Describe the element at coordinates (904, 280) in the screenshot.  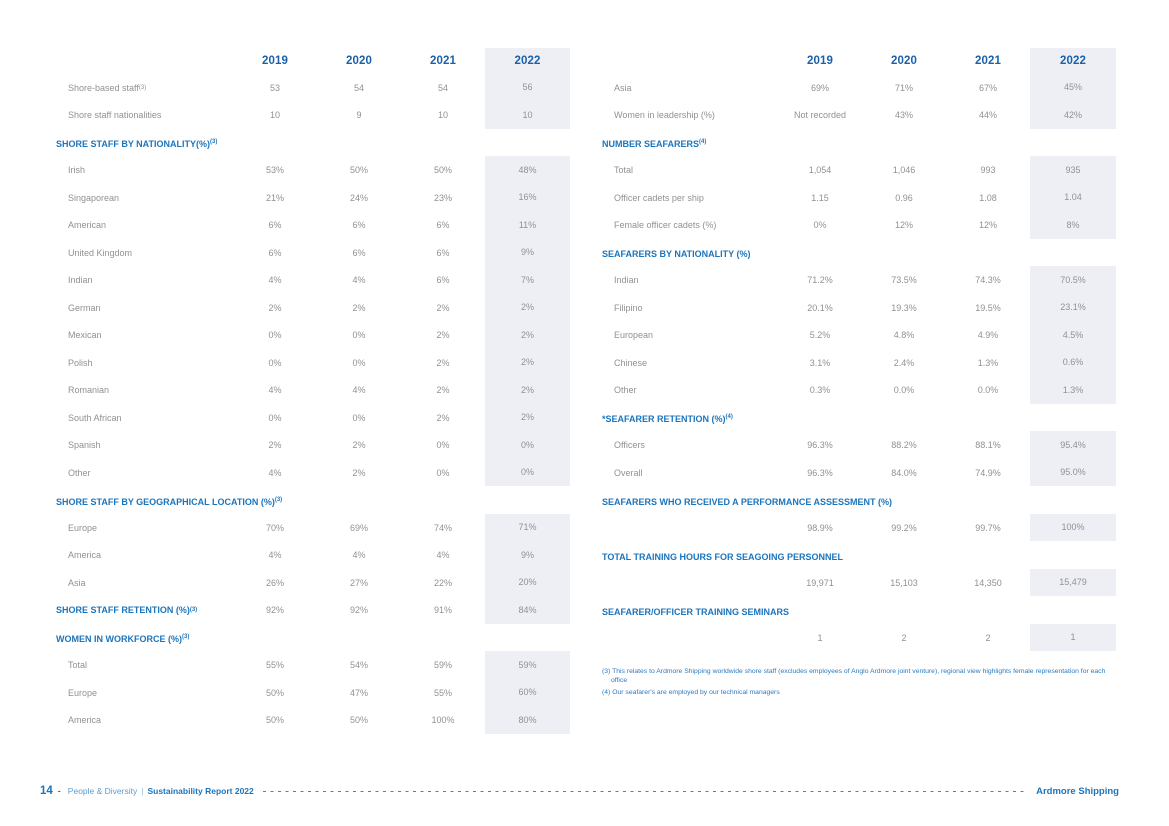
I see `value-cell: 73.5%` at that location.